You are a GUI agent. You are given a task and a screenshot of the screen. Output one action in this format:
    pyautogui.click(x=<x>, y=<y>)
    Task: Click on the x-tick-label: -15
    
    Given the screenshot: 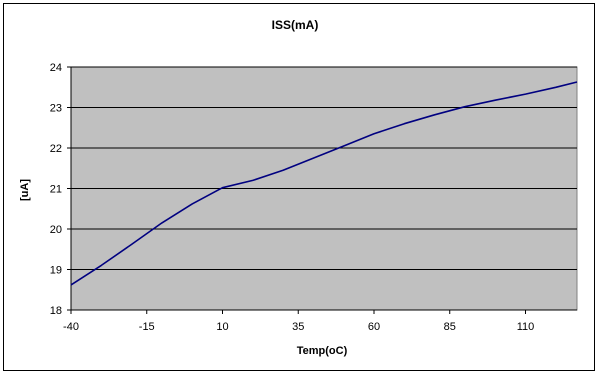 What is the action you would take?
    pyautogui.click(x=147, y=327)
    